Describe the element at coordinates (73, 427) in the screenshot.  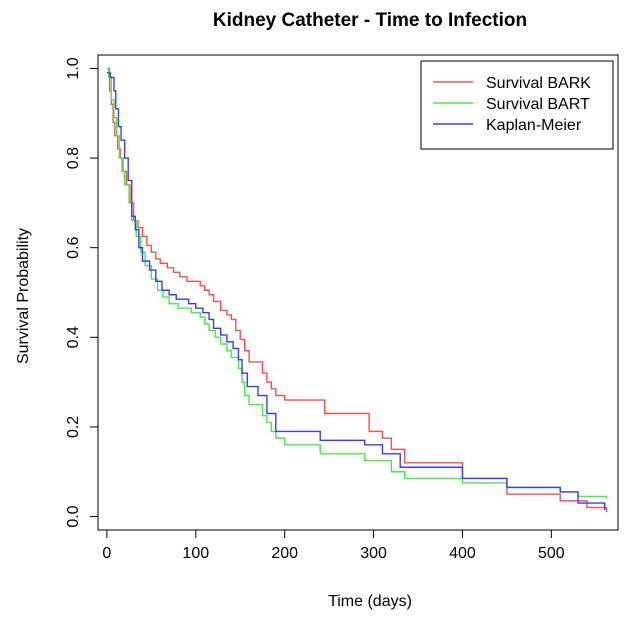
I see `y-tick-label: 0.2` at that location.